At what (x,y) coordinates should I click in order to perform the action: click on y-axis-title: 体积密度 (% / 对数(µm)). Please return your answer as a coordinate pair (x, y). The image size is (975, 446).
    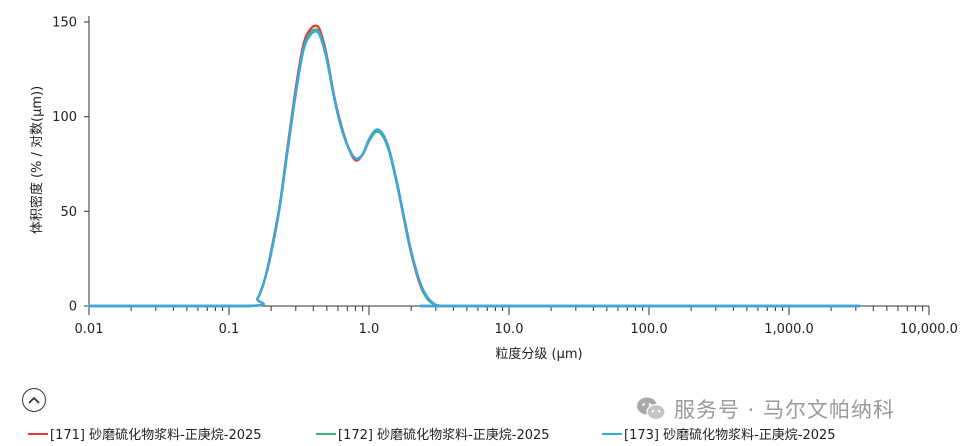
    Looking at the image, I should click on (37, 160).